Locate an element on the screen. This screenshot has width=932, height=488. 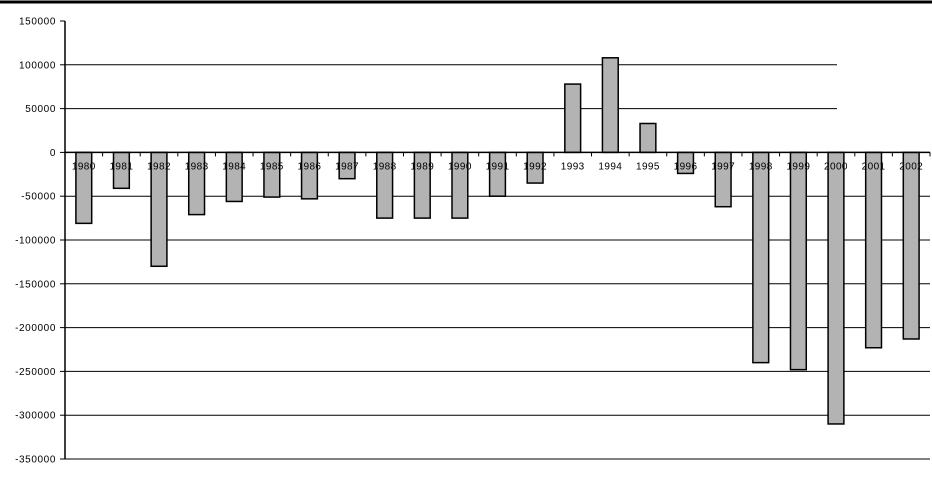
y-tick-label: -100000 is located at coordinates (35, 241).